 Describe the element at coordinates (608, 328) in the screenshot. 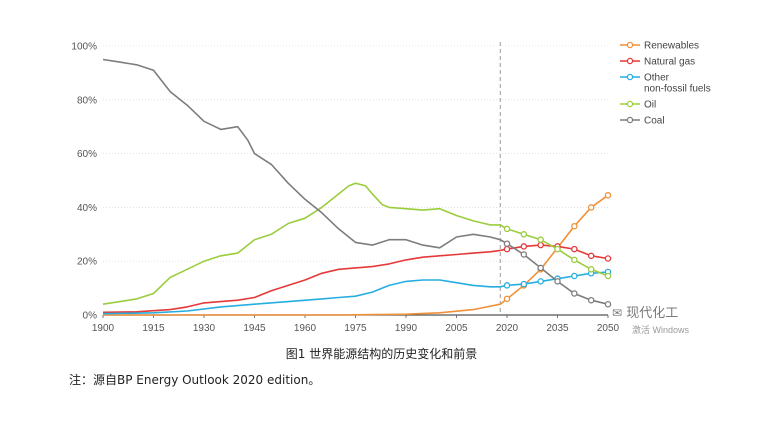

I see `x-tick-label: 2050` at that location.